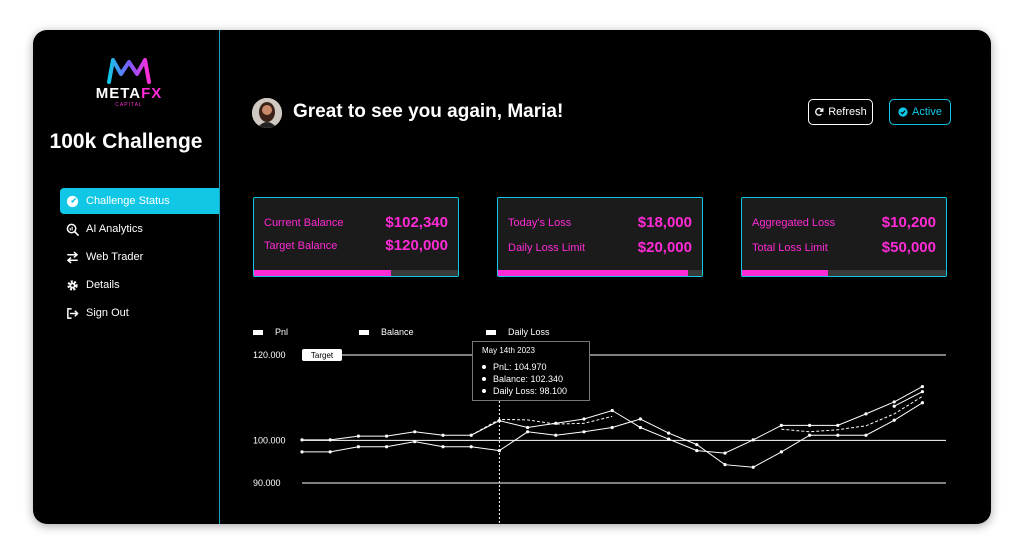  Describe the element at coordinates (267, 483) in the screenshot. I see `y-tick-label: 90.000` at that location.